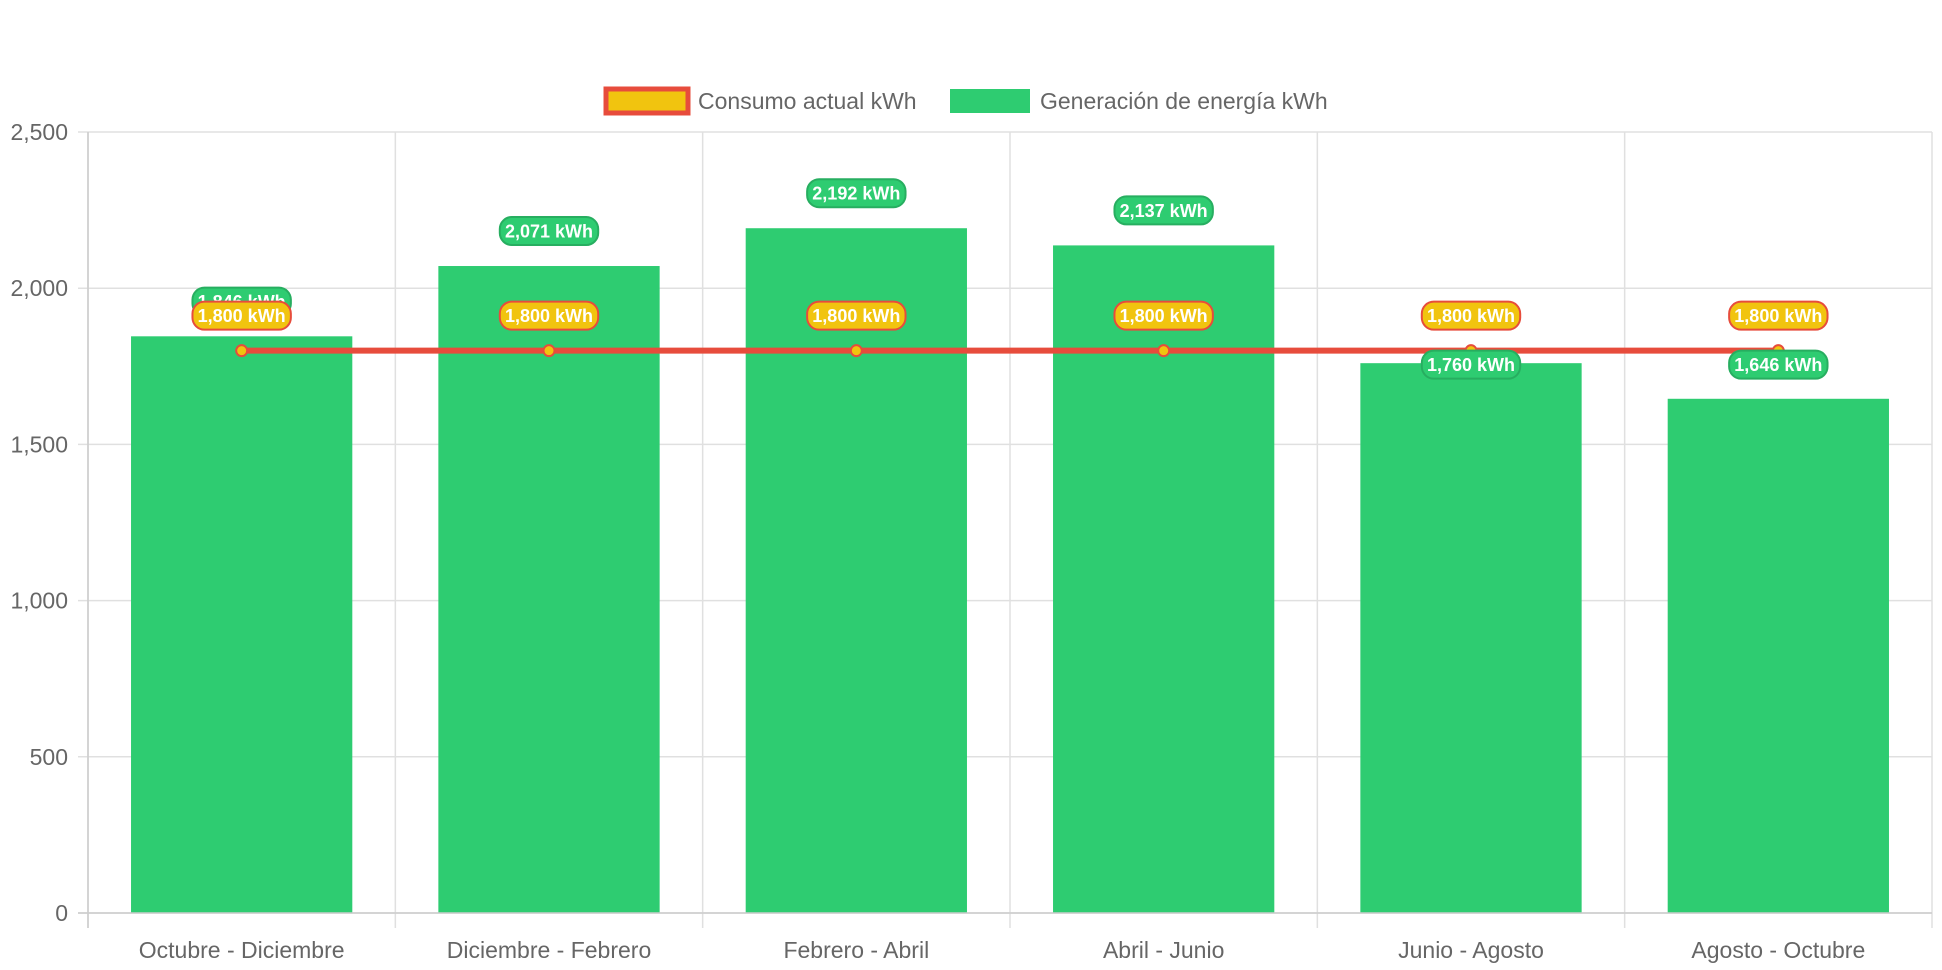 Image resolution: width=1942 pixels, height=970 pixels. Describe the element at coordinates (807, 101) in the screenshot. I see `legend-label-consumo: Consumo actual kWh` at that location.